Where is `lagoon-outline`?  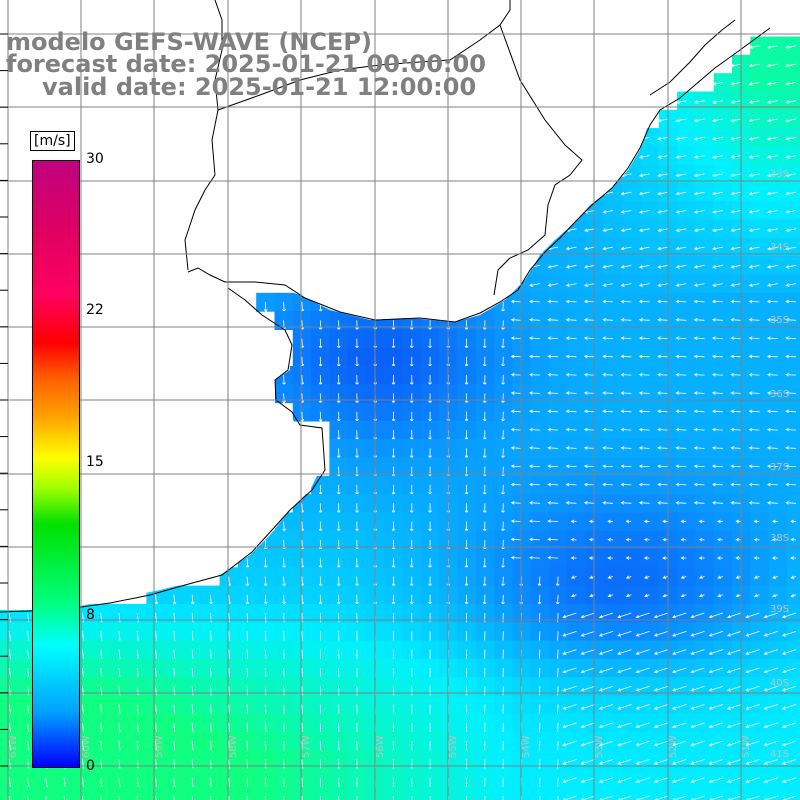 lagoon-outline is located at coordinates (538, 160).